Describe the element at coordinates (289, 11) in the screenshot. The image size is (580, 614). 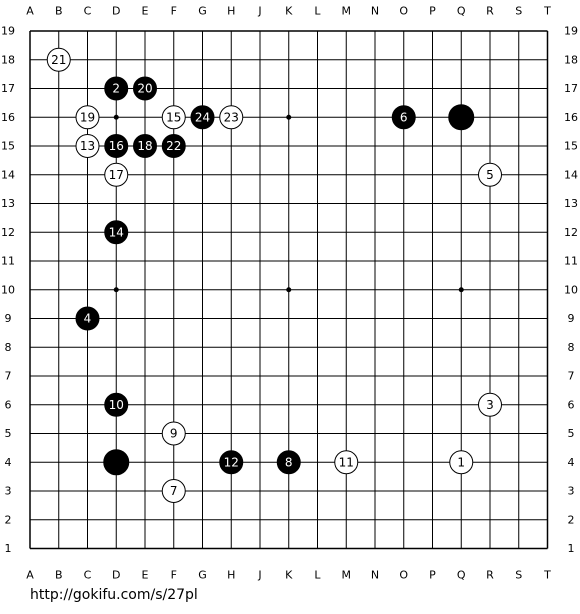
I see `column-label: K` at that location.